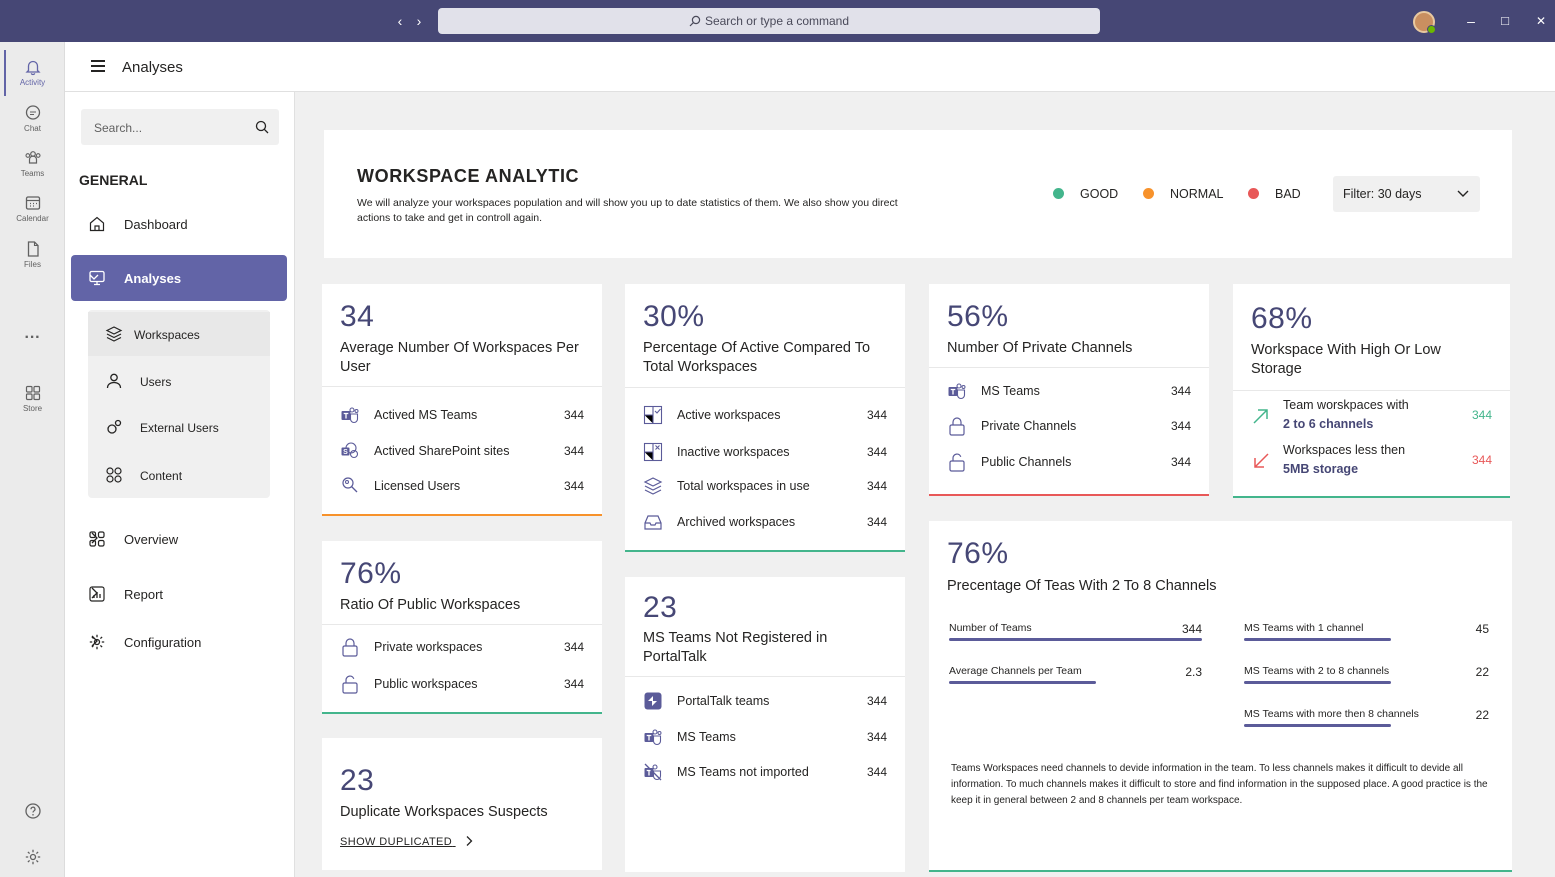  What do you see at coordinates (350, 485) in the screenshot?
I see `licensed-user-search-icon` at bounding box center [350, 485].